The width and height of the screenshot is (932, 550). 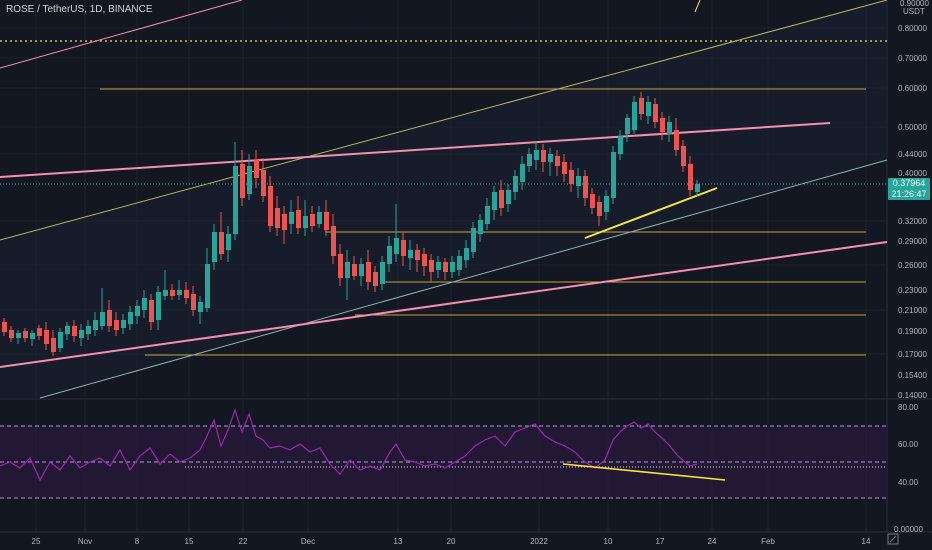 I want to click on last-price-value: 0.37964, so click(x=909, y=183).